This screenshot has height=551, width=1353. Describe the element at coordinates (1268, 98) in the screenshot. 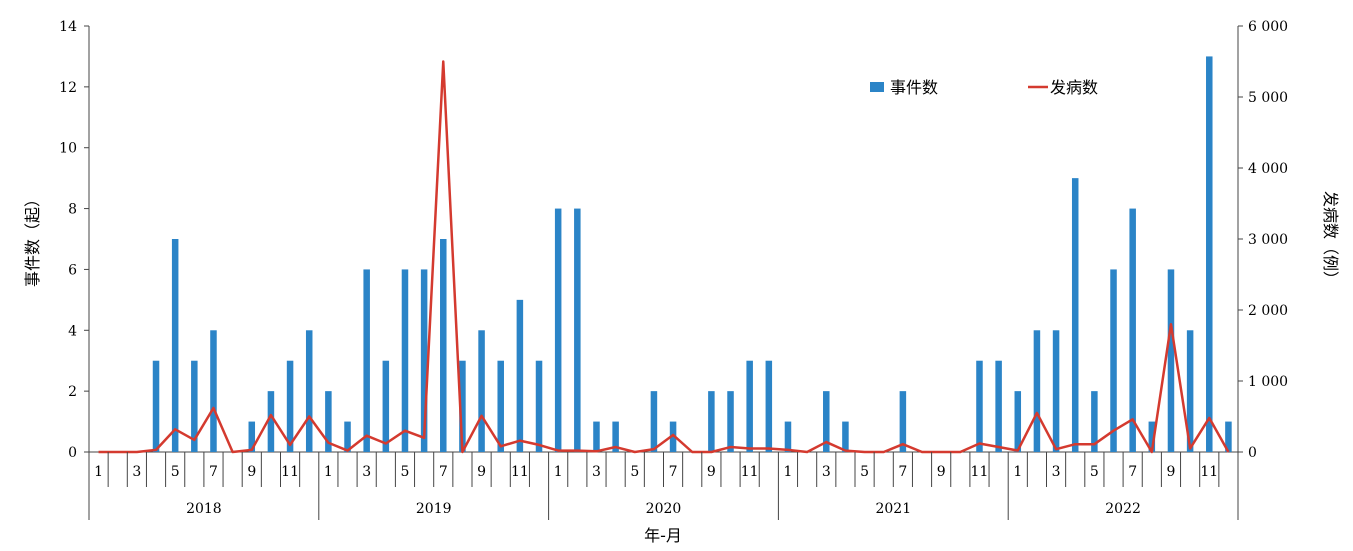

I see `y-right-tick-label: 5 000` at that location.